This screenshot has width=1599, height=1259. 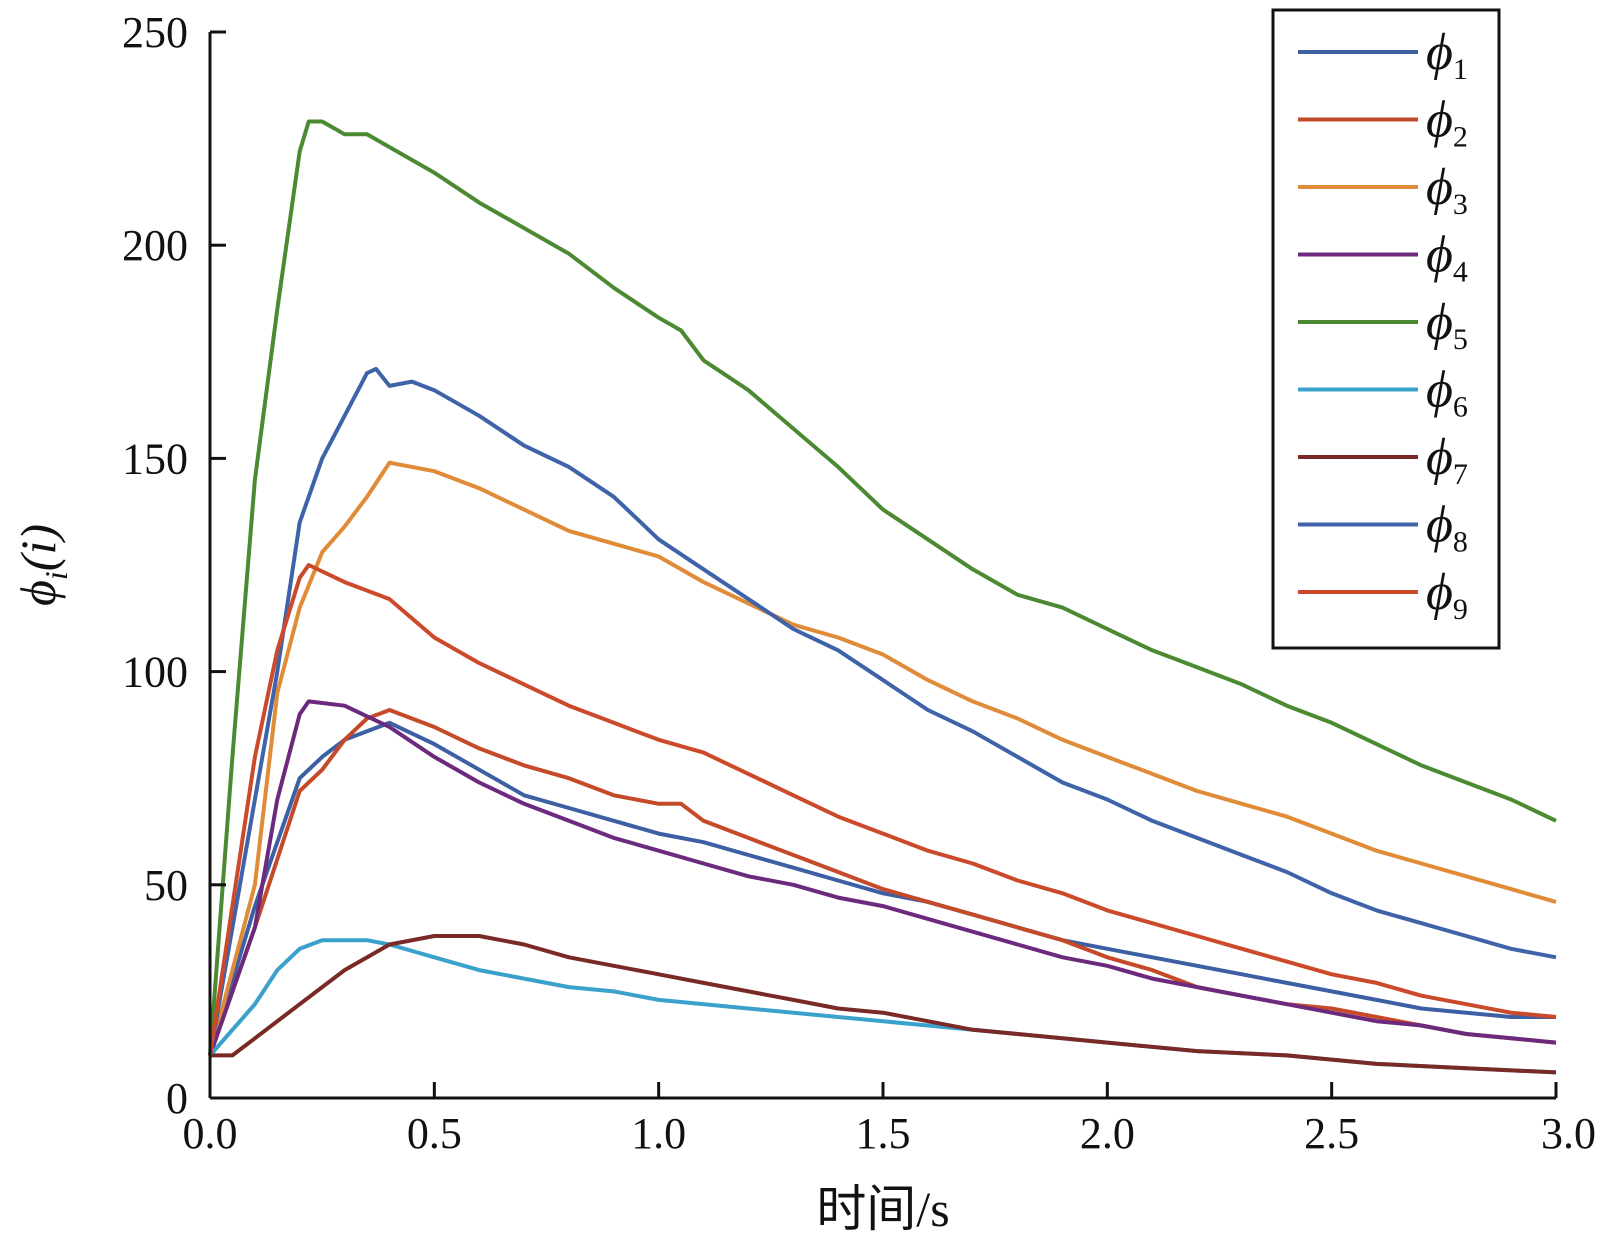 I want to click on legend-label-2: ϕ2, so click(x=1447, y=123).